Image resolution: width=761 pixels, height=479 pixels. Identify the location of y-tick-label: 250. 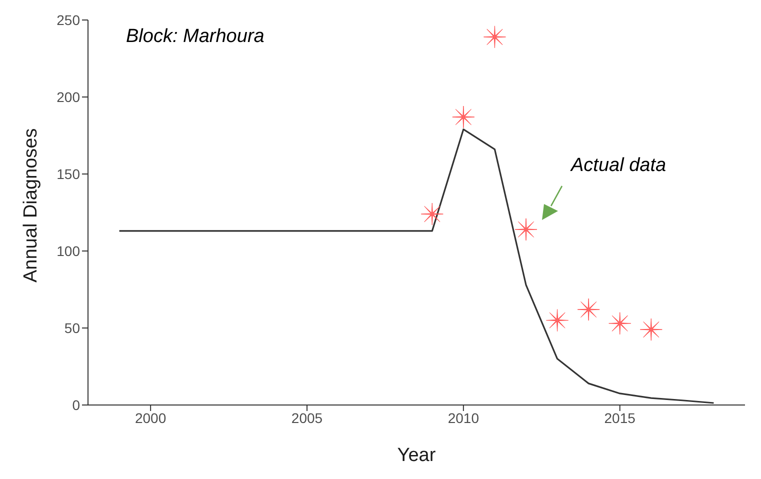
(68, 20).